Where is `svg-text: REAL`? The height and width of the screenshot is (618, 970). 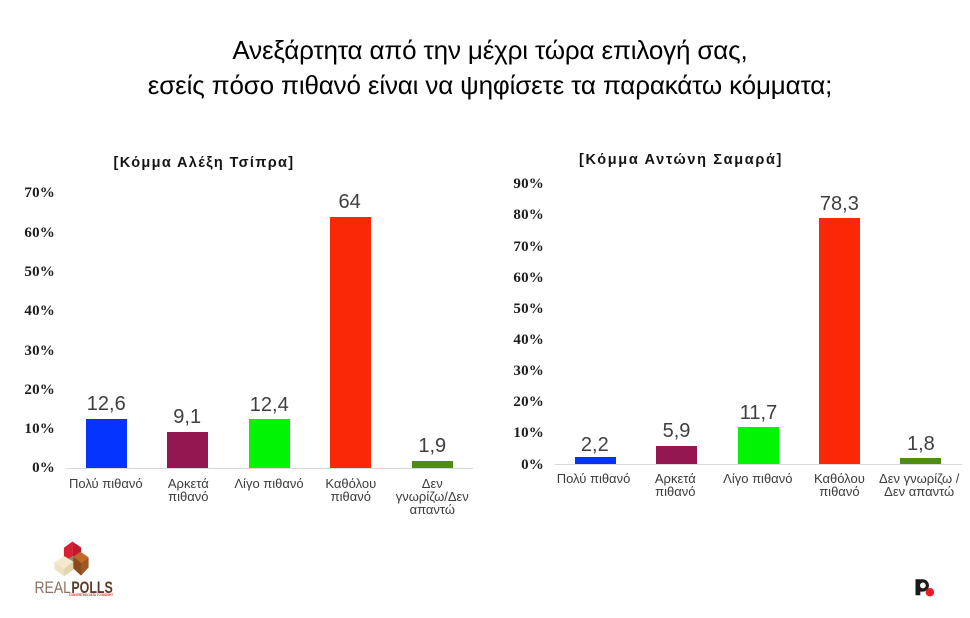 svg-text: REAL is located at coordinates (53, 588).